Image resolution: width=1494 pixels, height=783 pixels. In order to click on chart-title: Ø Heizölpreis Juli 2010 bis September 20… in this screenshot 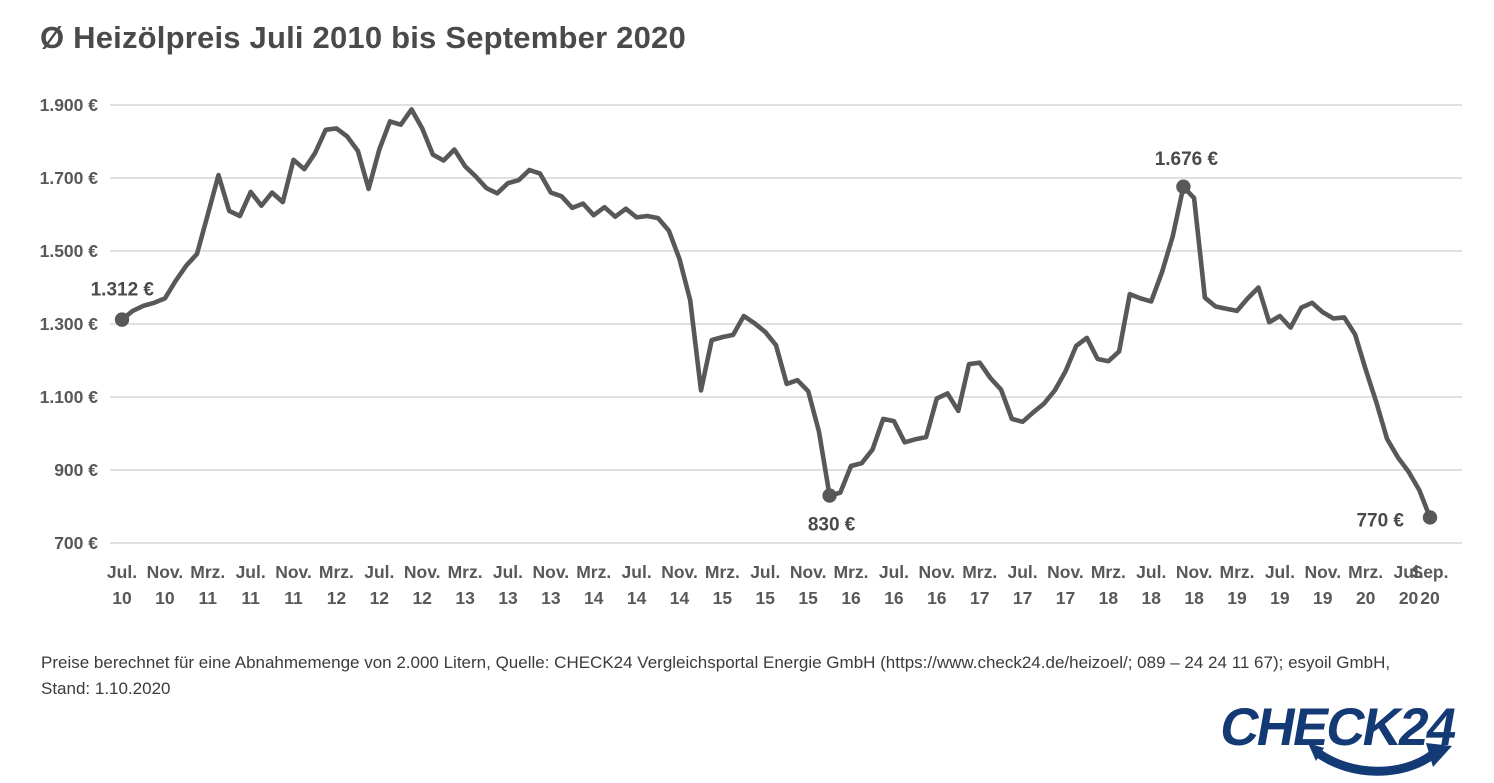, I will do `click(363, 37)`.